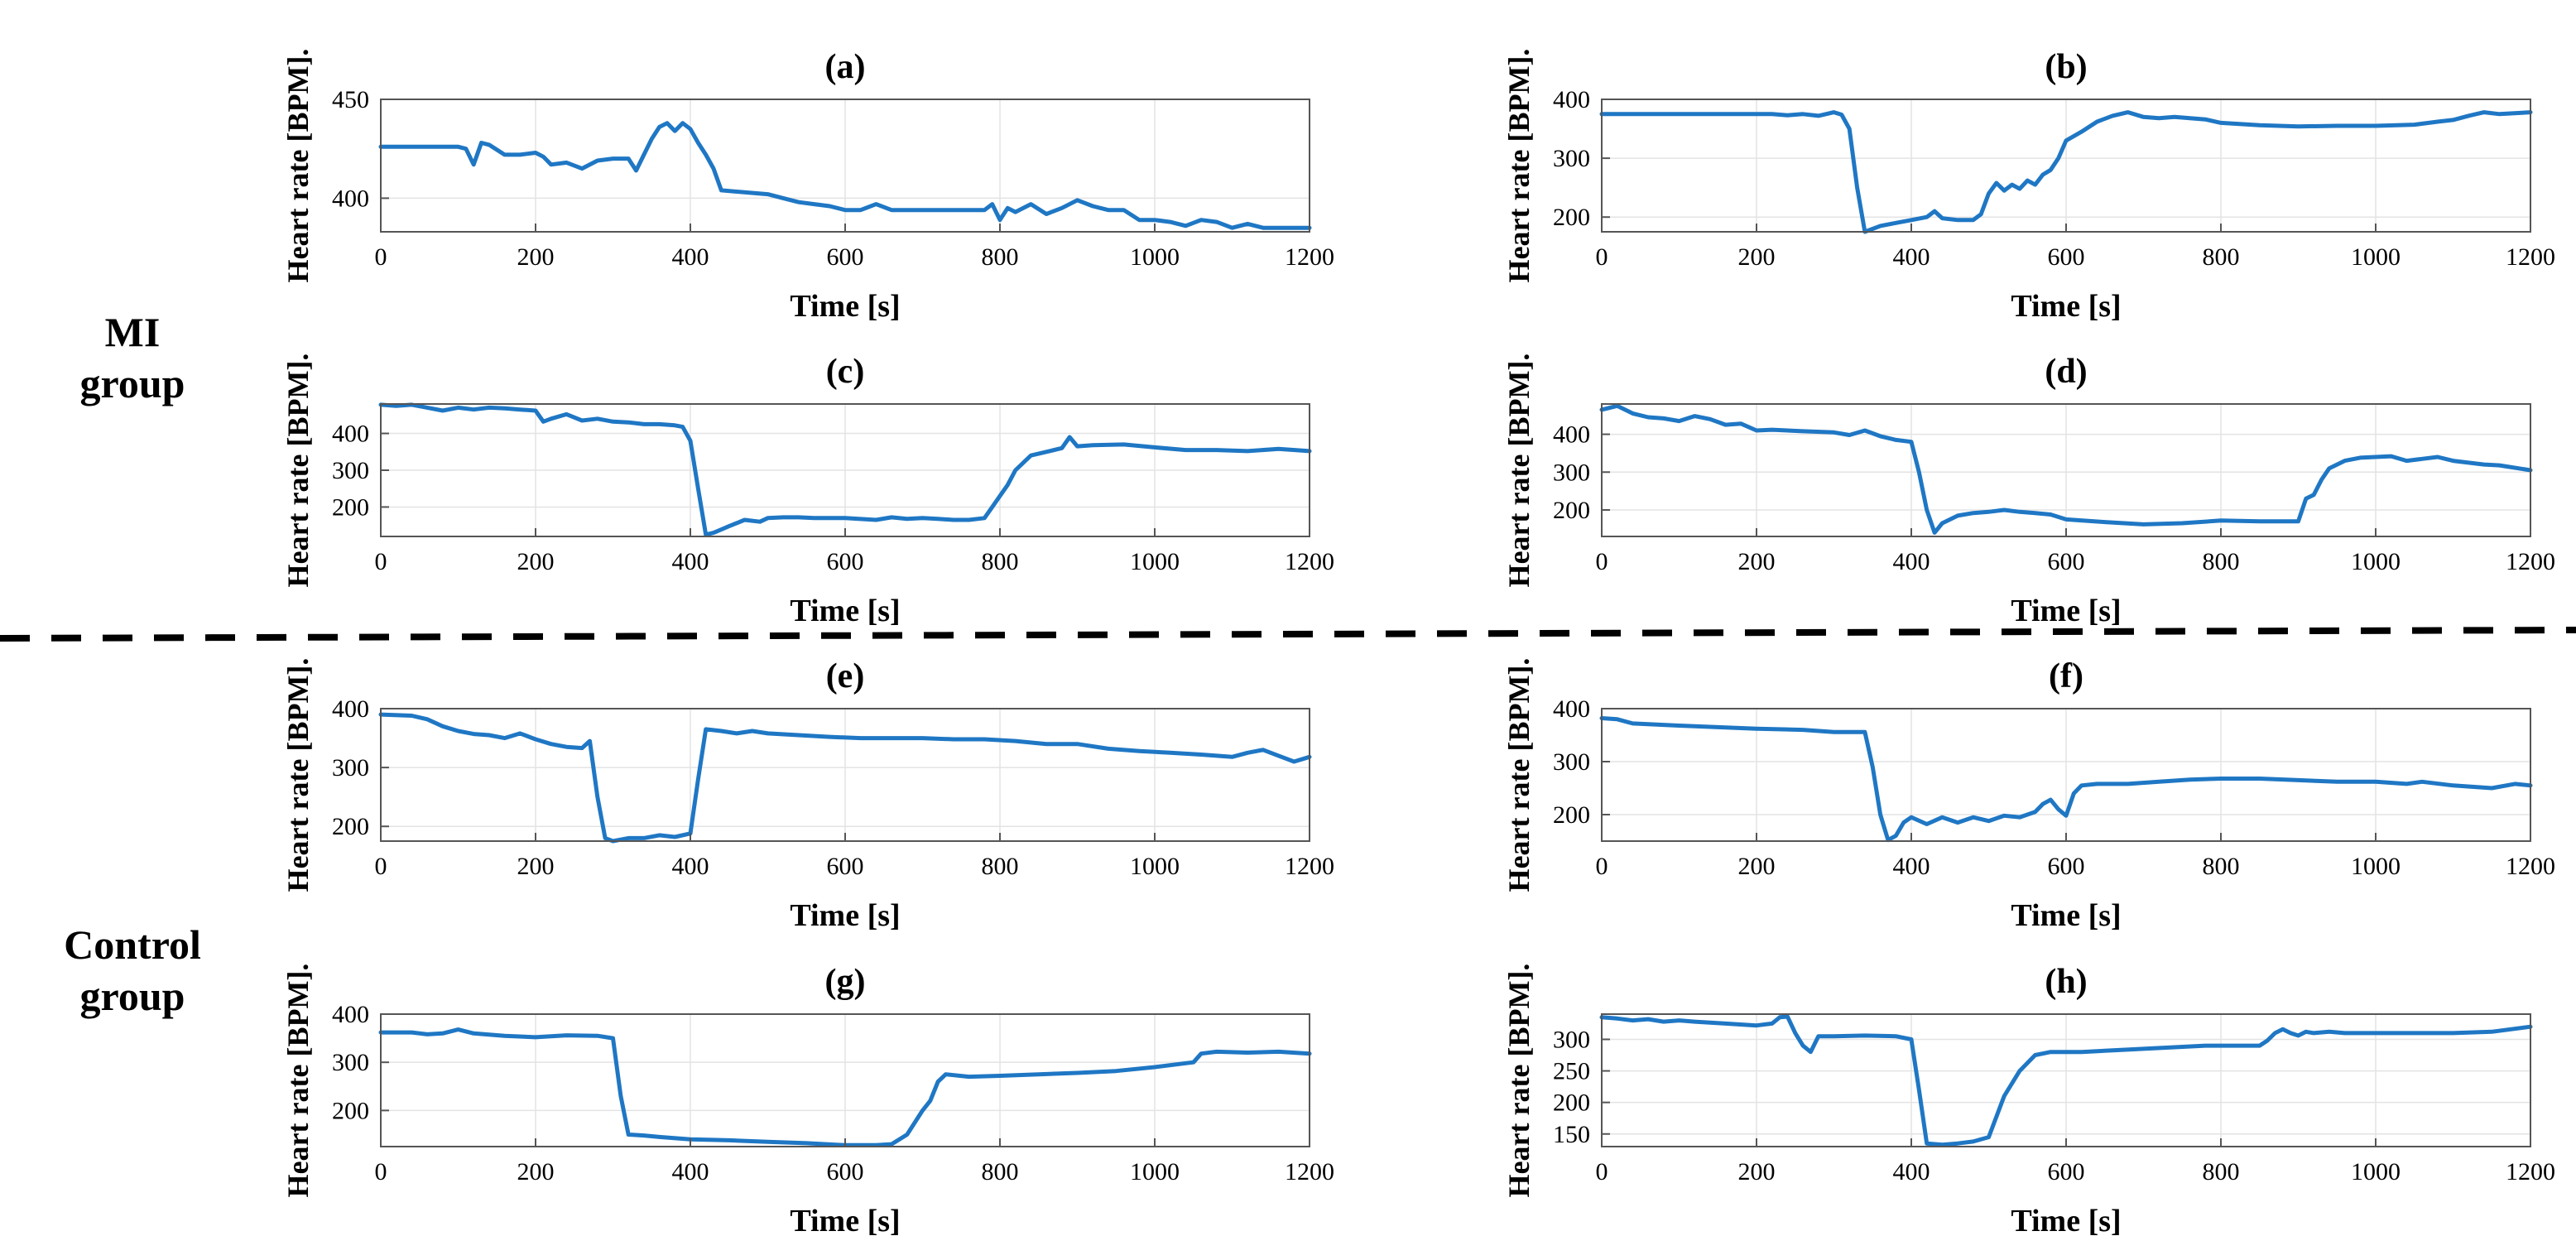 The image size is (2576, 1260). What do you see at coordinates (2376, 257) in the screenshot?
I see `chart-b-x-tick-label: 1000` at bounding box center [2376, 257].